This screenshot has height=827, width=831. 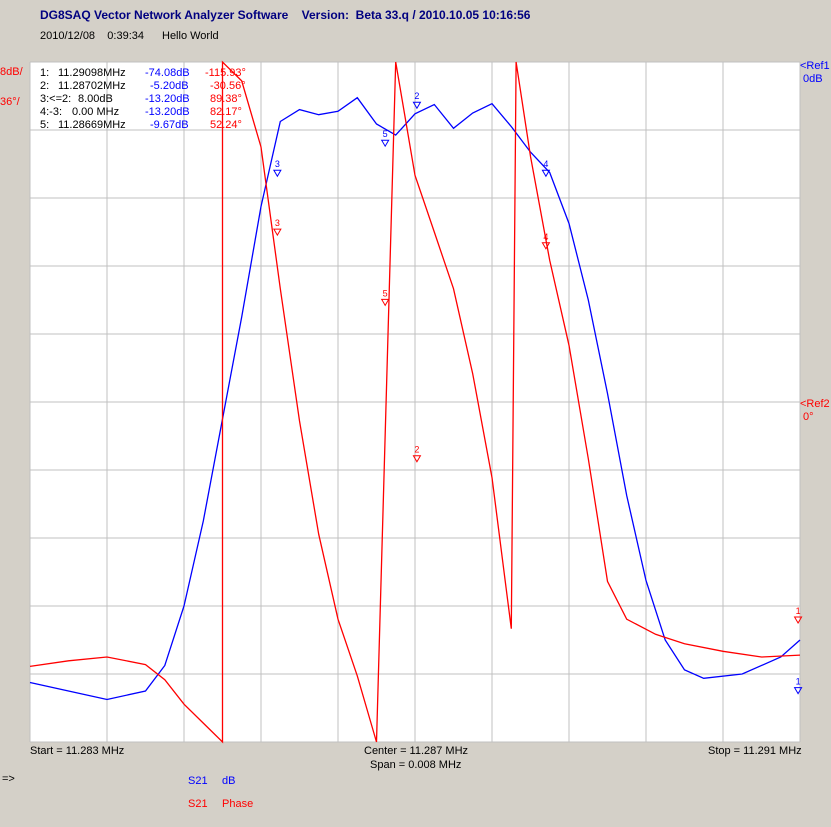 I want to click on marker-db: -5.20dB, so click(x=169, y=86).